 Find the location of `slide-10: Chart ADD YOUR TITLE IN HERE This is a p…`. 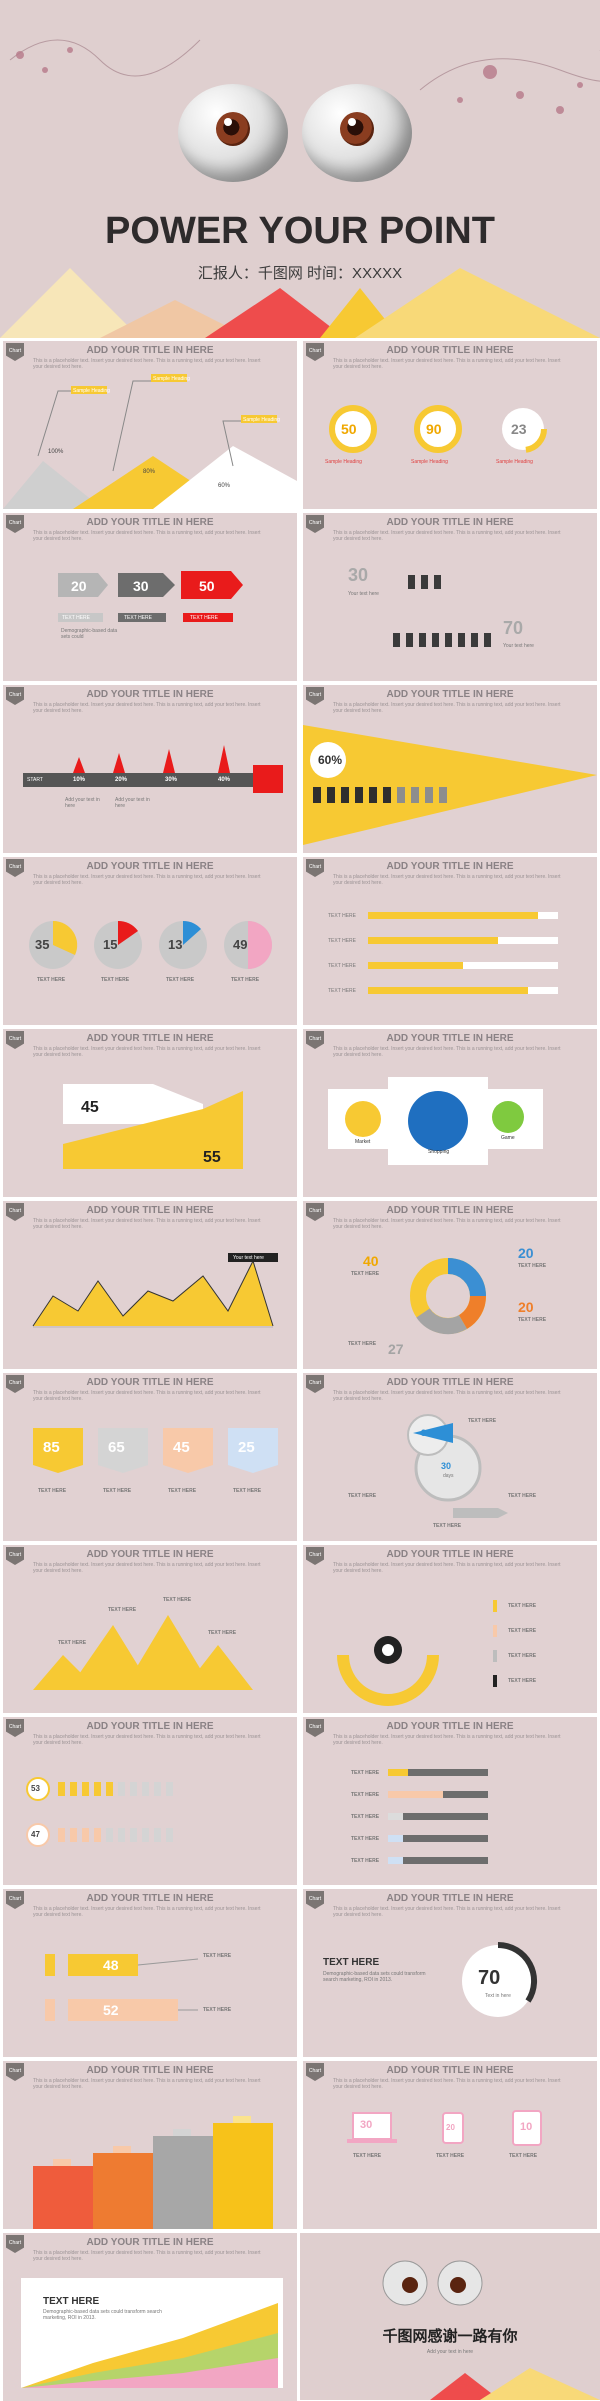

slide-10: Chart ADD YOUR TITLE IN HERE This is a p… is located at coordinates (450, 1113).